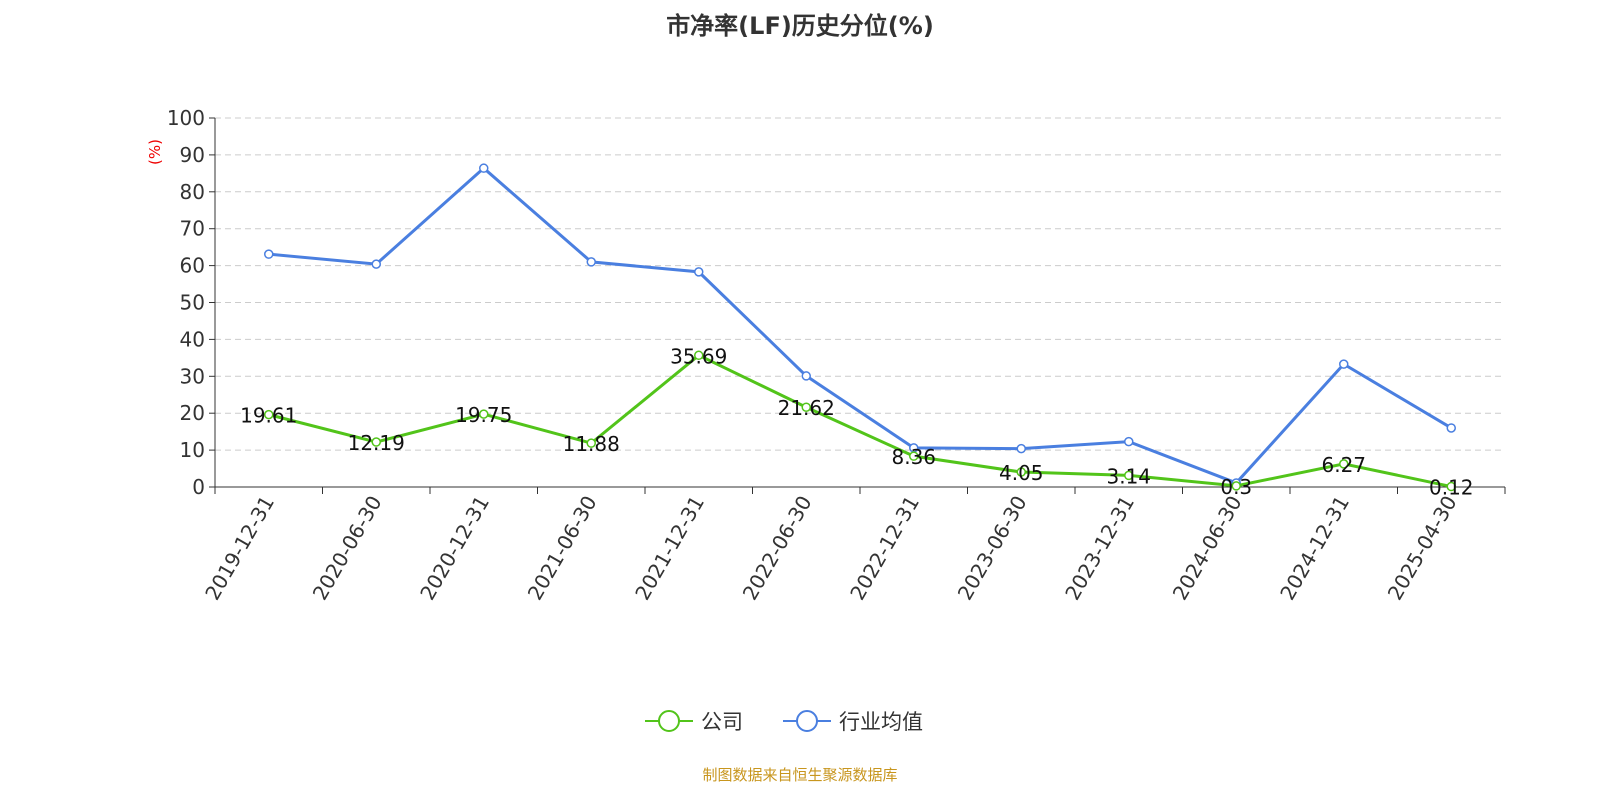  I want to click on y-tick-label: 20, so click(192, 413).